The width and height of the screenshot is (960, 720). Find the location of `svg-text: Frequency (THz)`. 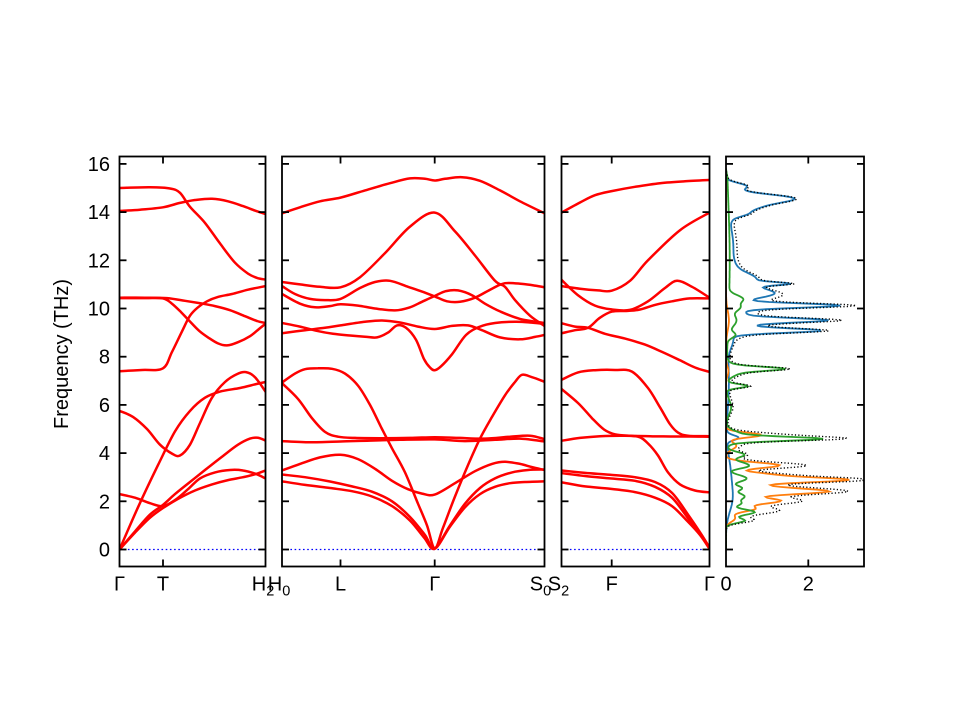

svg-text: Frequency (THz) is located at coordinates (62, 354).